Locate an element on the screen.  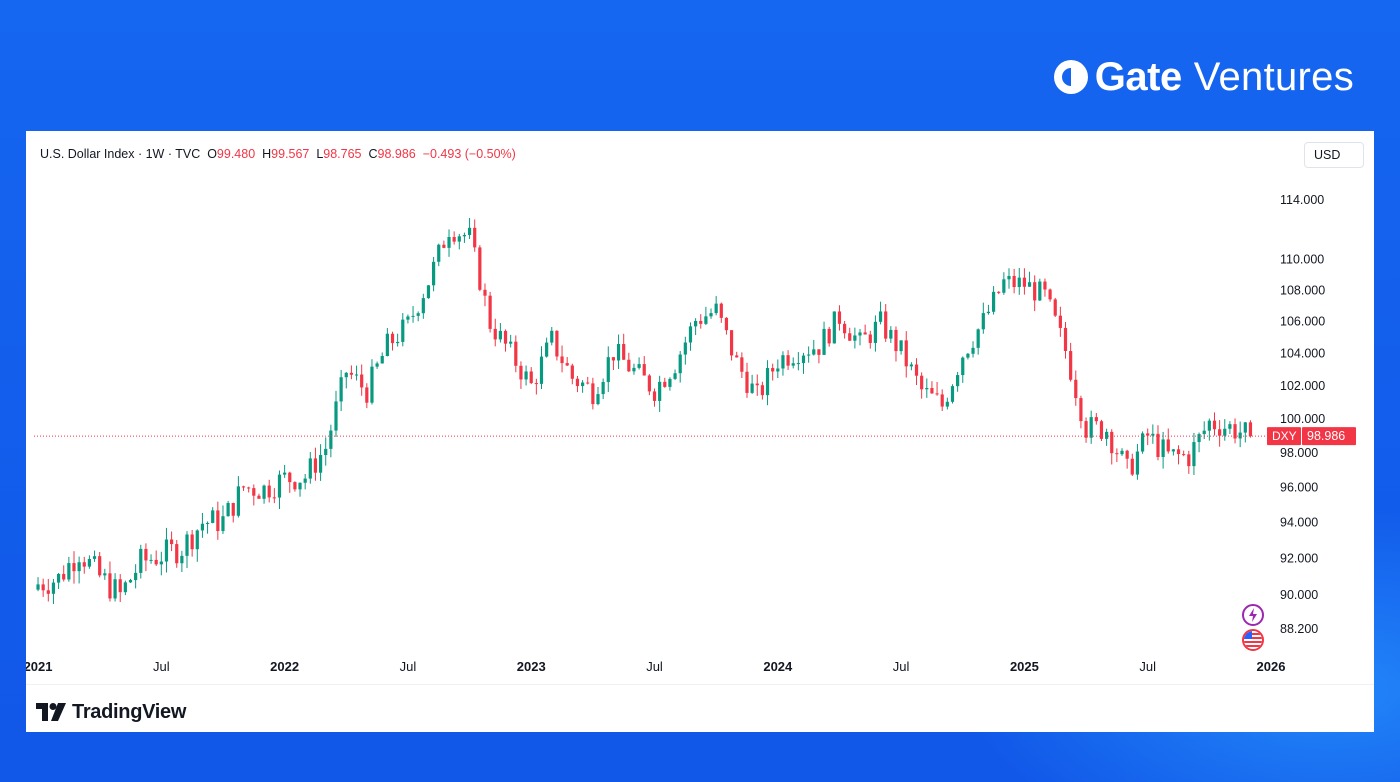
lightning-icon is located at coordinates (1253, 615).